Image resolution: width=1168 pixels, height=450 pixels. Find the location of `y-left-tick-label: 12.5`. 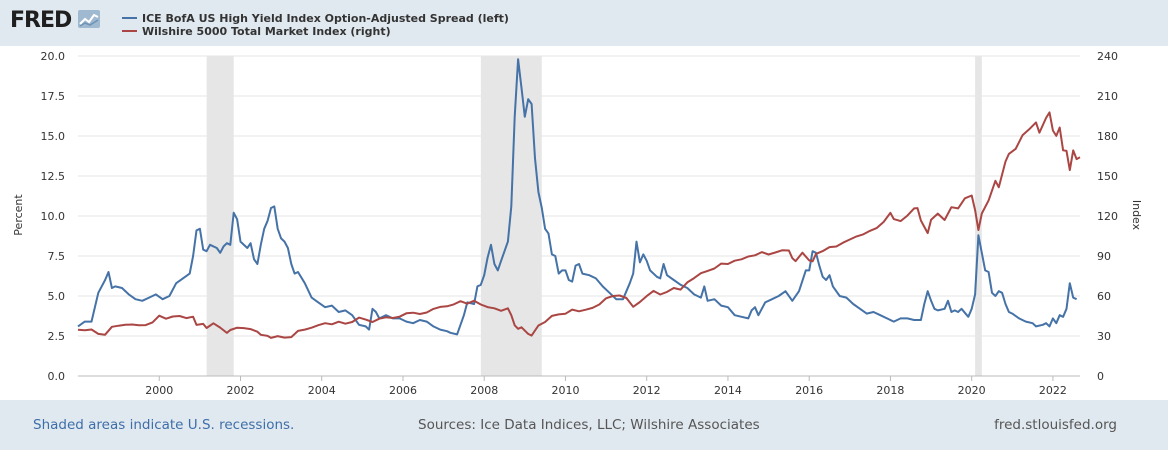

y-left-tick-label: 12.5 is located at coordinates (53, 176).